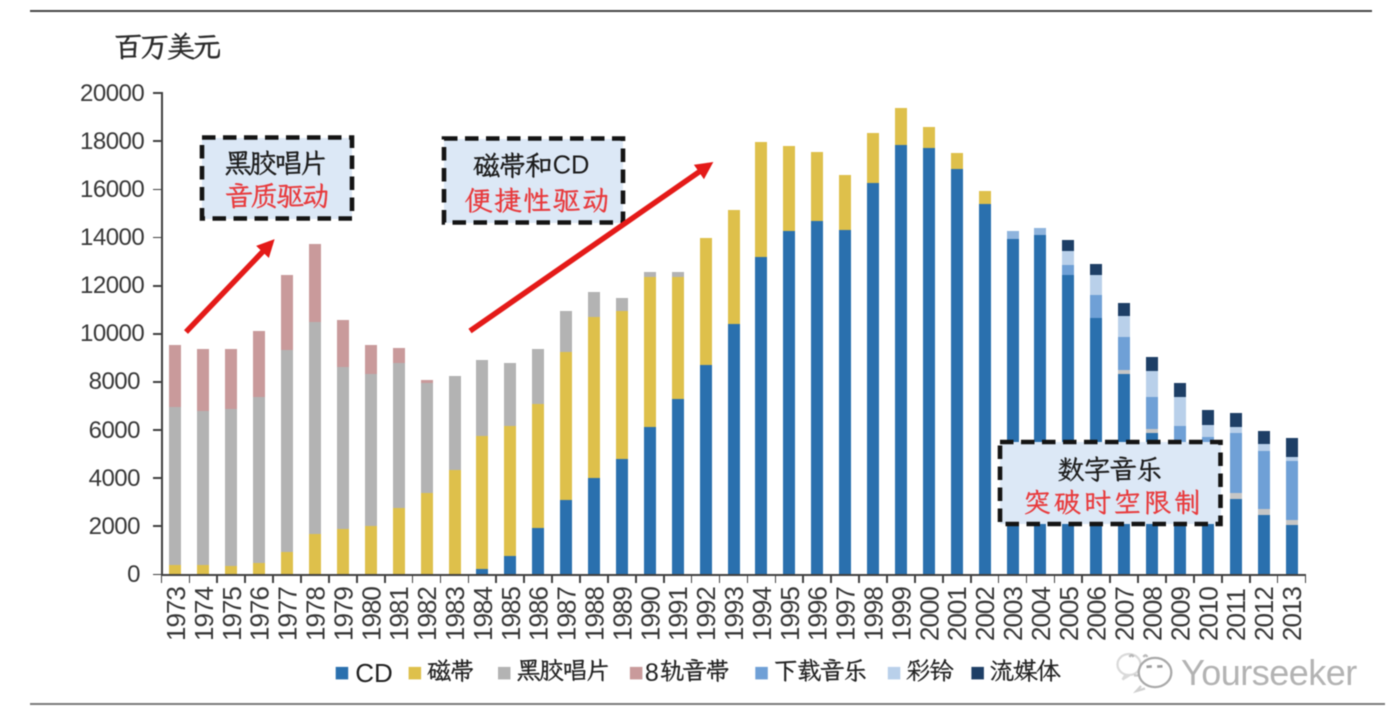 This screenshot has height=728, width=1399. Describe the element at coordinates (176, 614) in the screenshot. I see `svg-text: 1973` at that location.